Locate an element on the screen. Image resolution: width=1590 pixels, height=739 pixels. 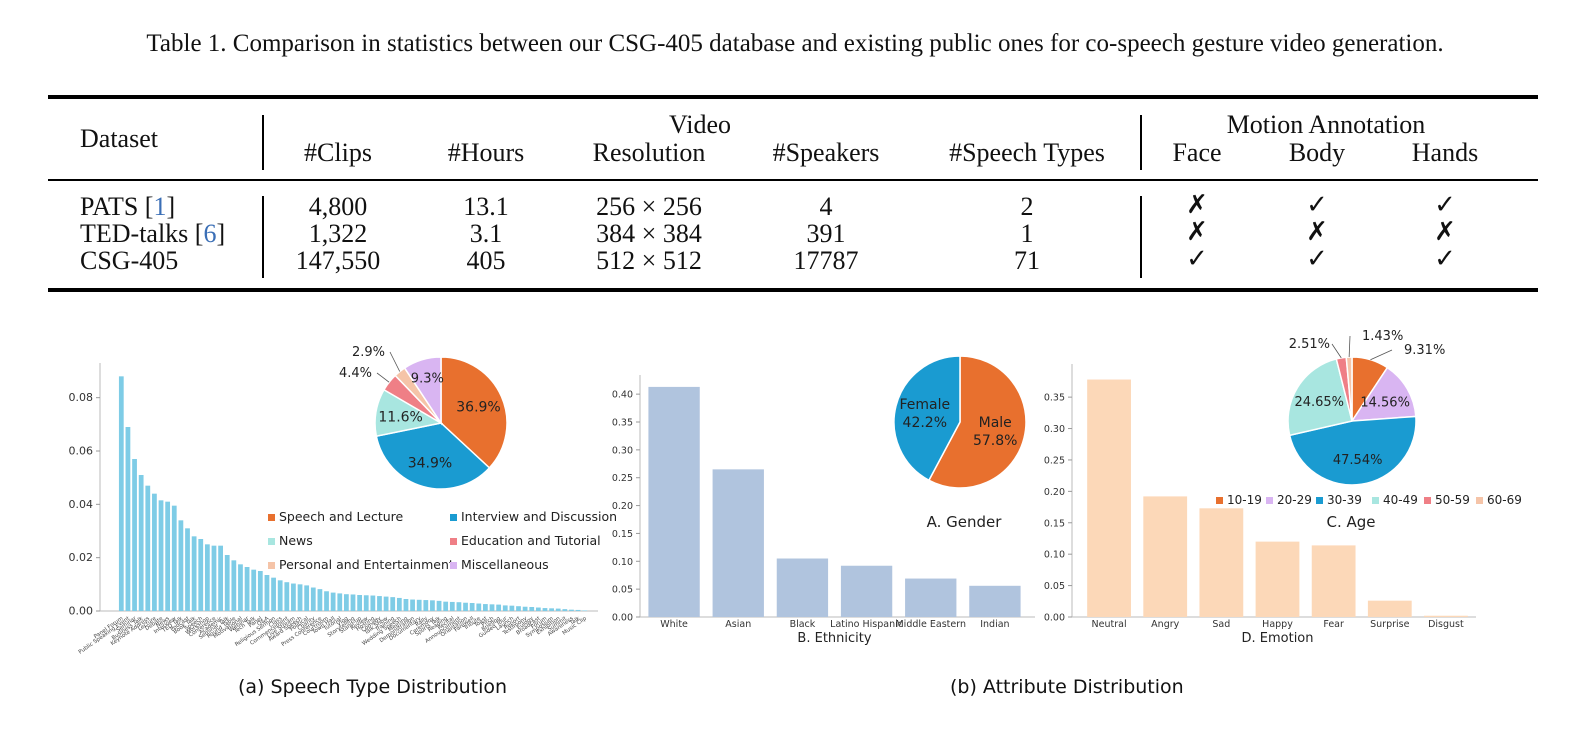
legend-entry: 50-59 is located at coordinates (1452, 500).